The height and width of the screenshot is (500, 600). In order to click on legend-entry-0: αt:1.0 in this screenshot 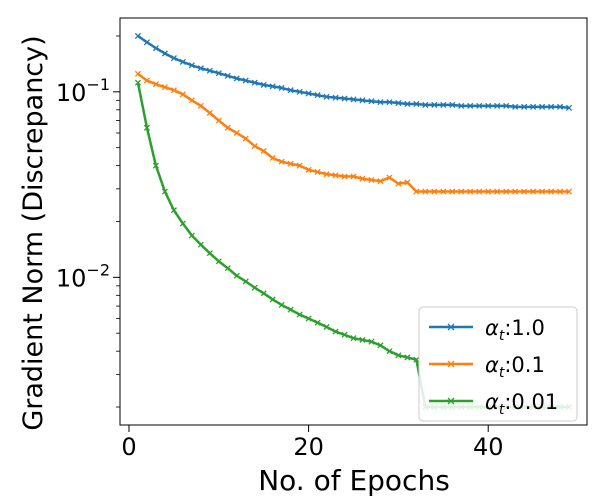, I will do `click(487, 330)`.